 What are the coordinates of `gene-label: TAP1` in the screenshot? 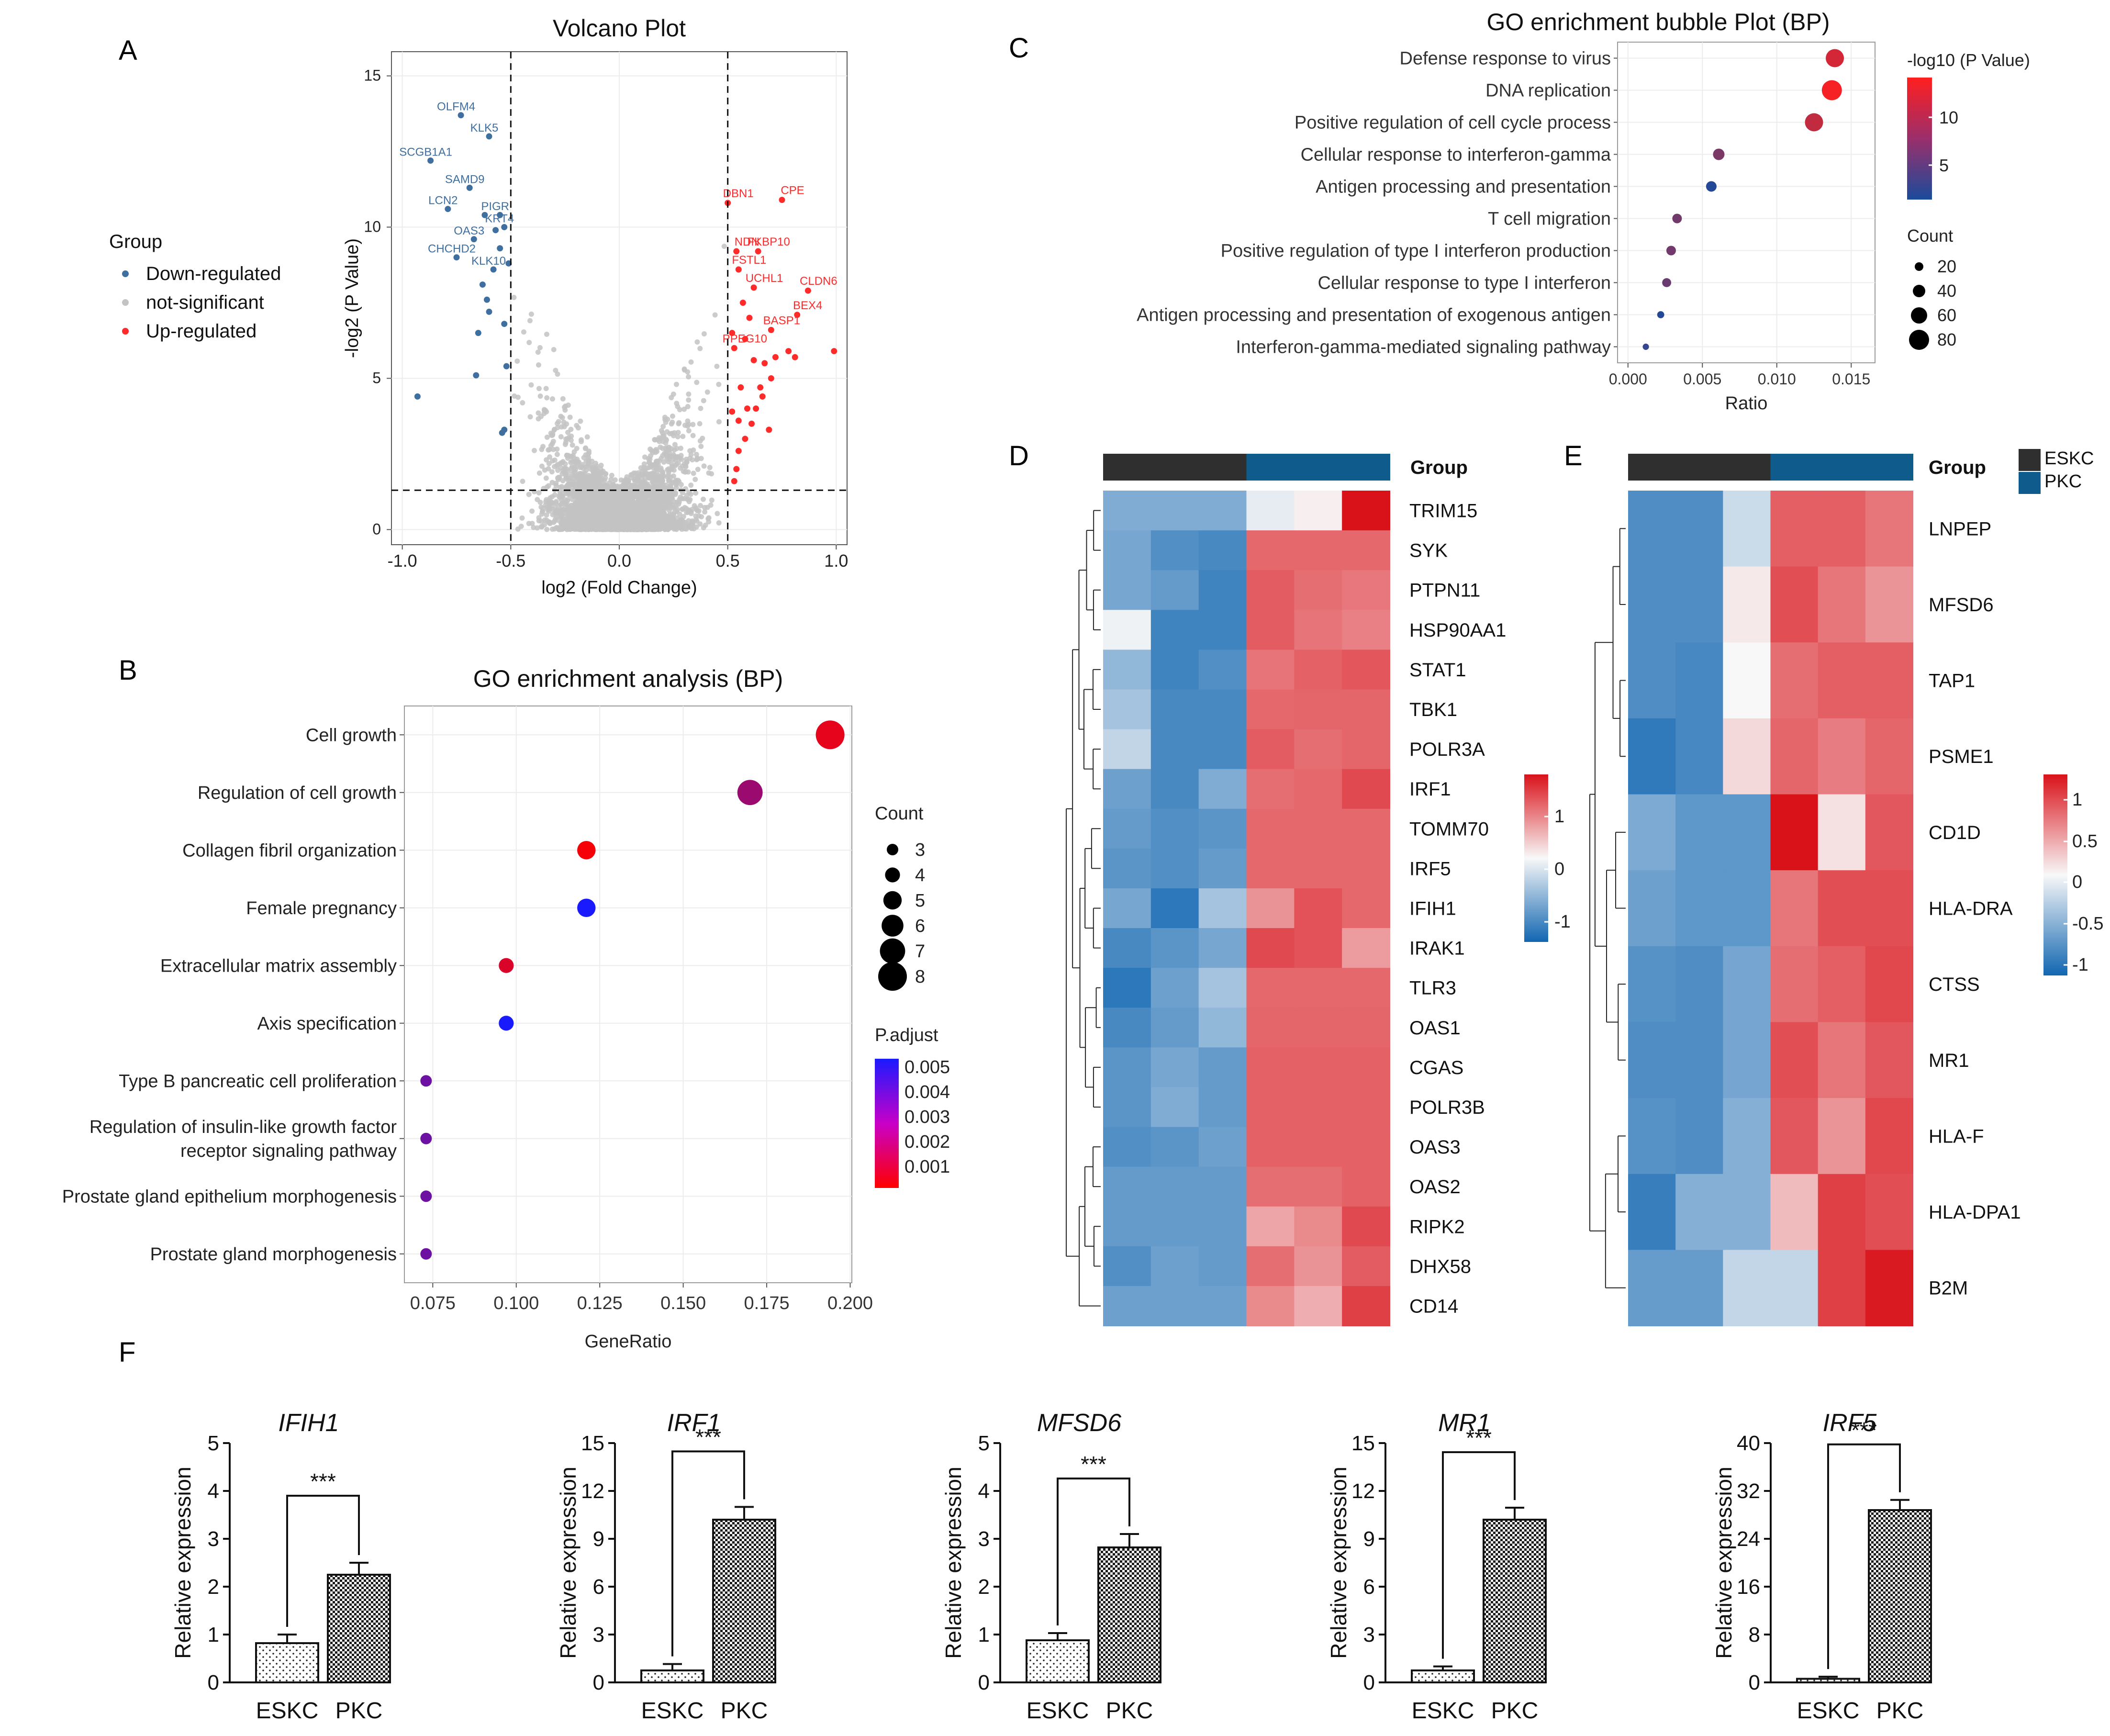 It's located at (1952, 682).